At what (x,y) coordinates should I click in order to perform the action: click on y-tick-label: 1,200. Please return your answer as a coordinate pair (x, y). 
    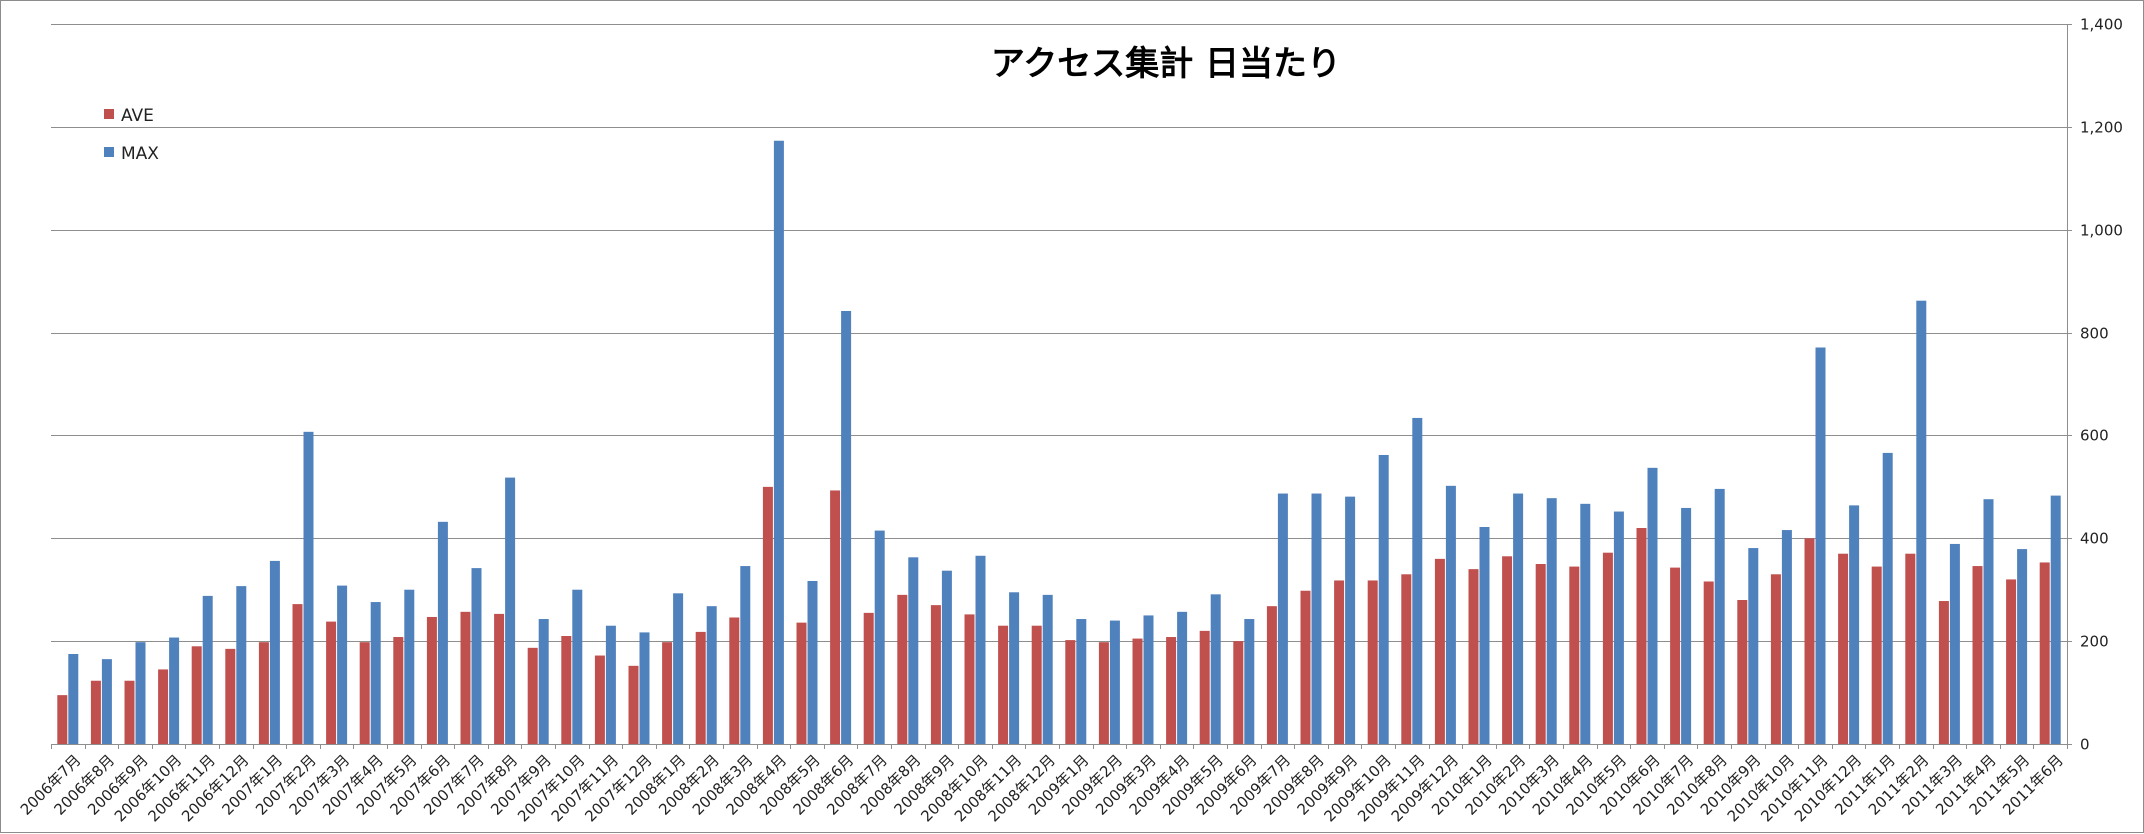
    Looking at the image, I should click on (2101, 128).